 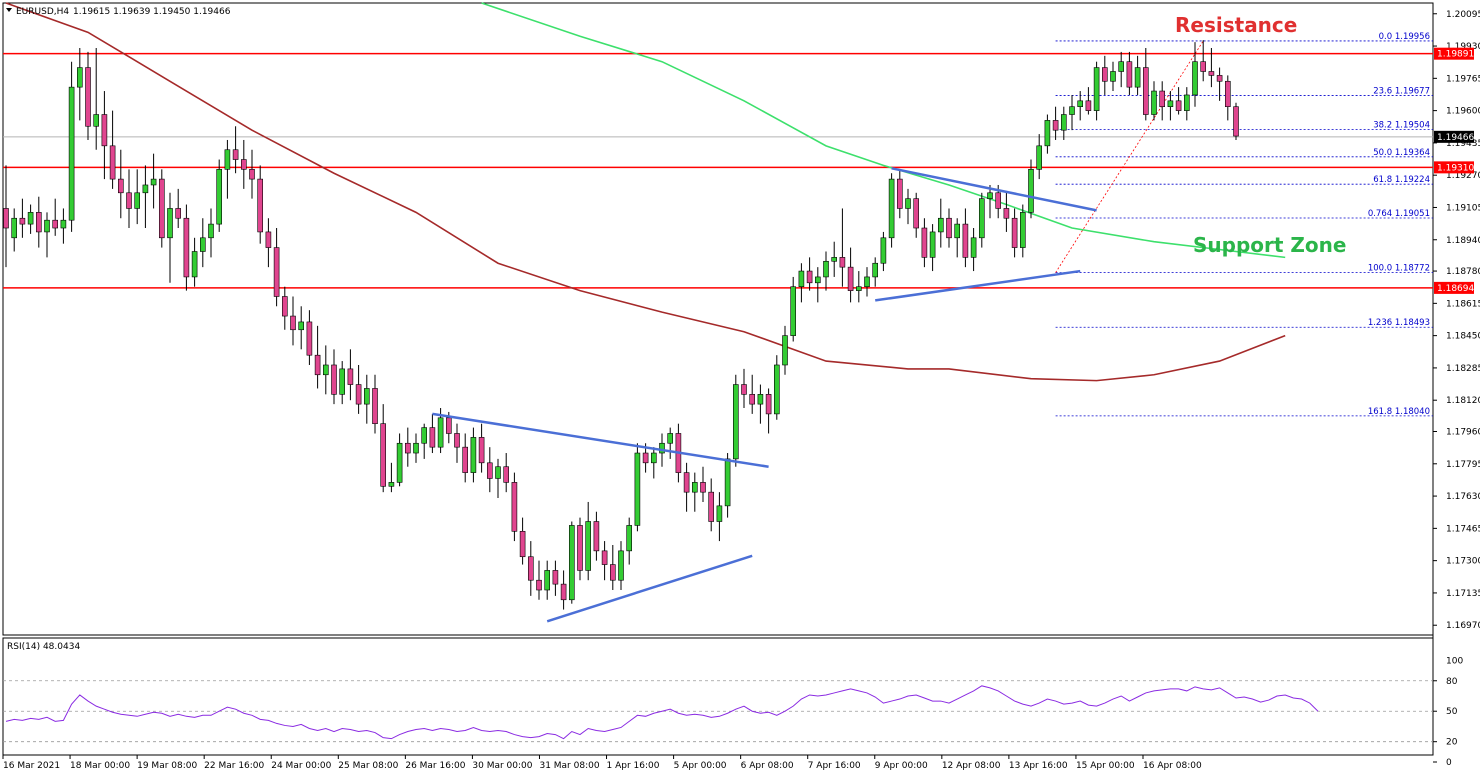 What do you see at coordinates (1236, 25) in the screenshot?
I see `resistance-annotation: Resistance` at bounding box center [1236, 25].